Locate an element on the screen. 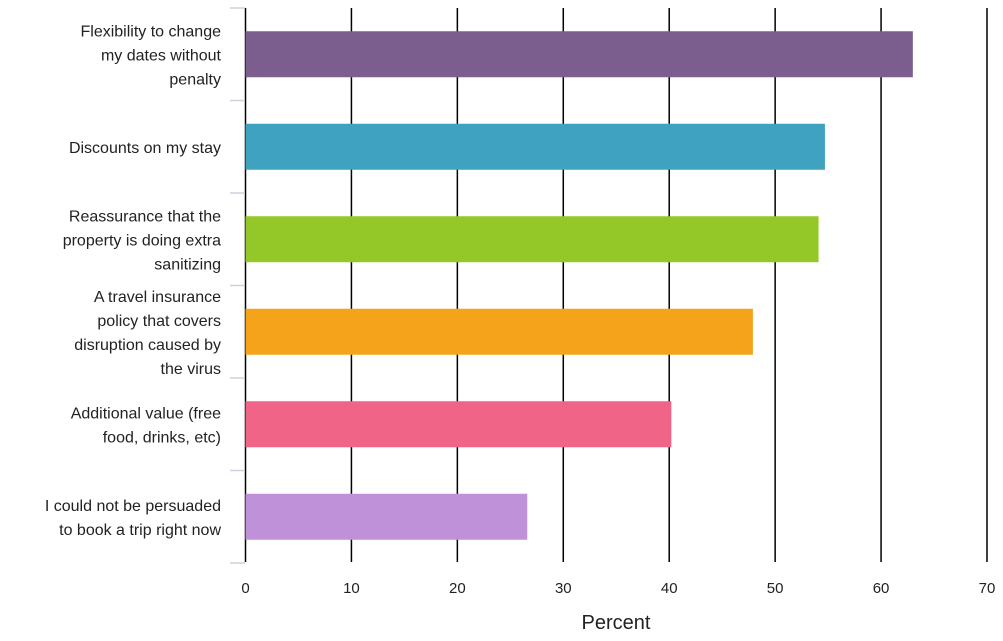 This screenshot has width=1003, height=641. x-tick-label: 40 is located at coordinates (669, 588).